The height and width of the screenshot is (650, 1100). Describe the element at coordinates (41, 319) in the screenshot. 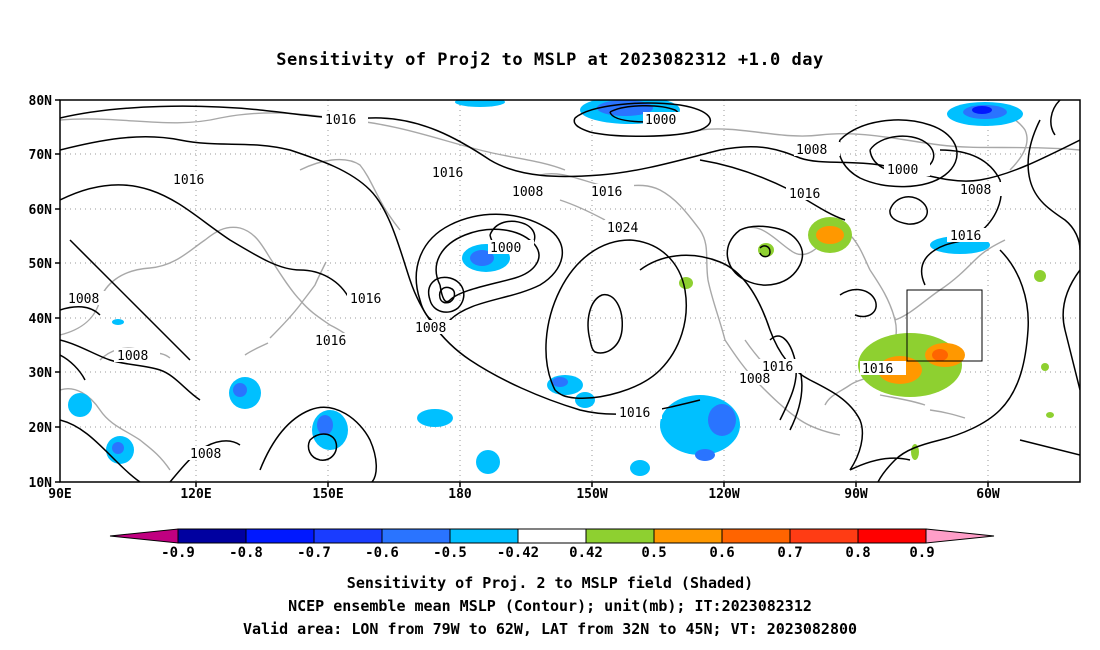

I see `lat-label: 40N` at that location.